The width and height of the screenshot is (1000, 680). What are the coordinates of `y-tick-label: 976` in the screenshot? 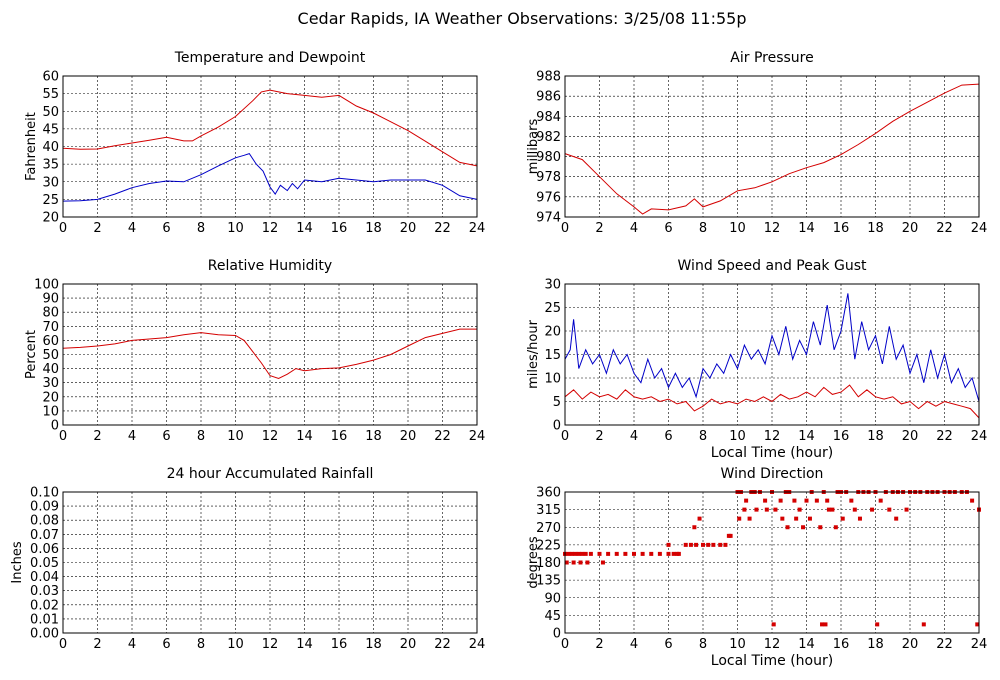 It's located at (548, 197).